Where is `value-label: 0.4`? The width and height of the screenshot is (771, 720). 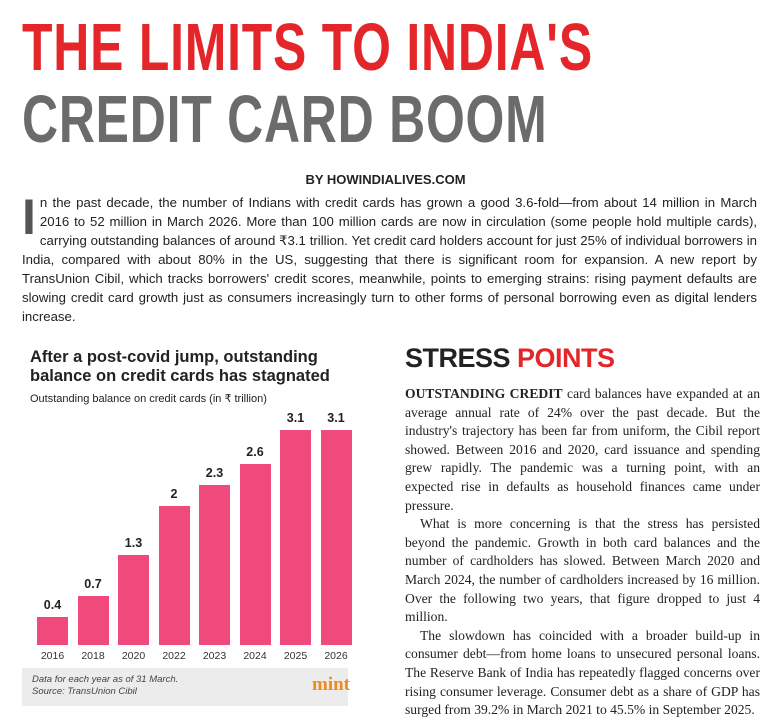
value-label: 0.4 is located at coordinates (52, 605).